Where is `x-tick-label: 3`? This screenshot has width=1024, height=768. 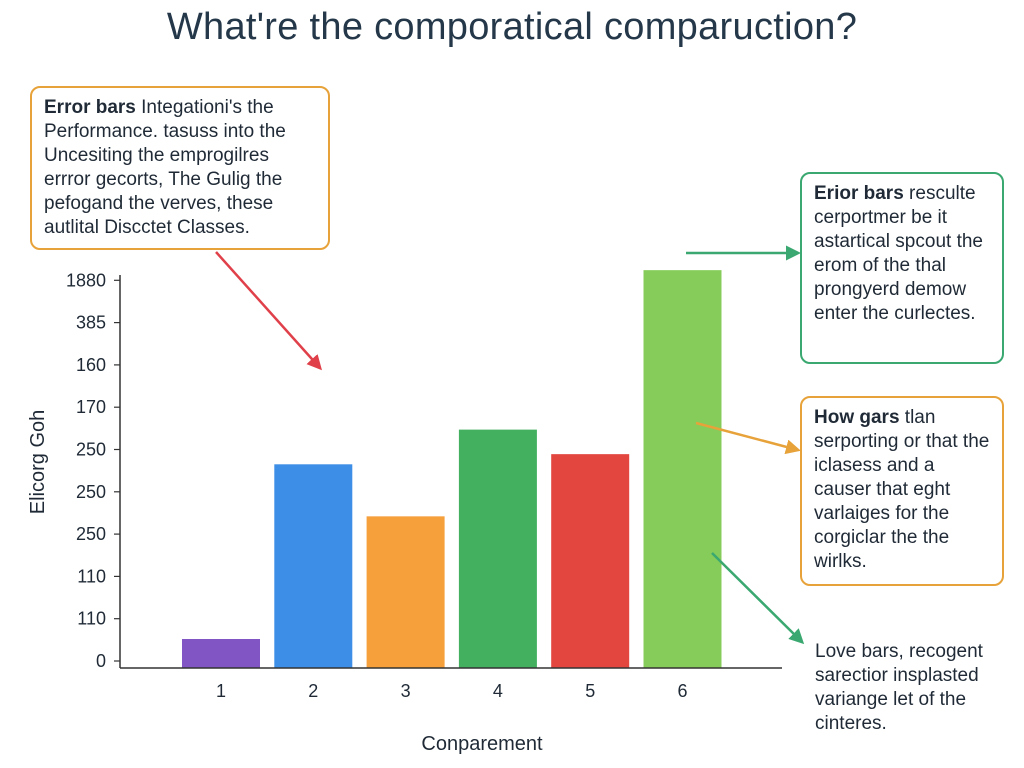 x-tick-label: 3 is located at coordinates (406, 691).